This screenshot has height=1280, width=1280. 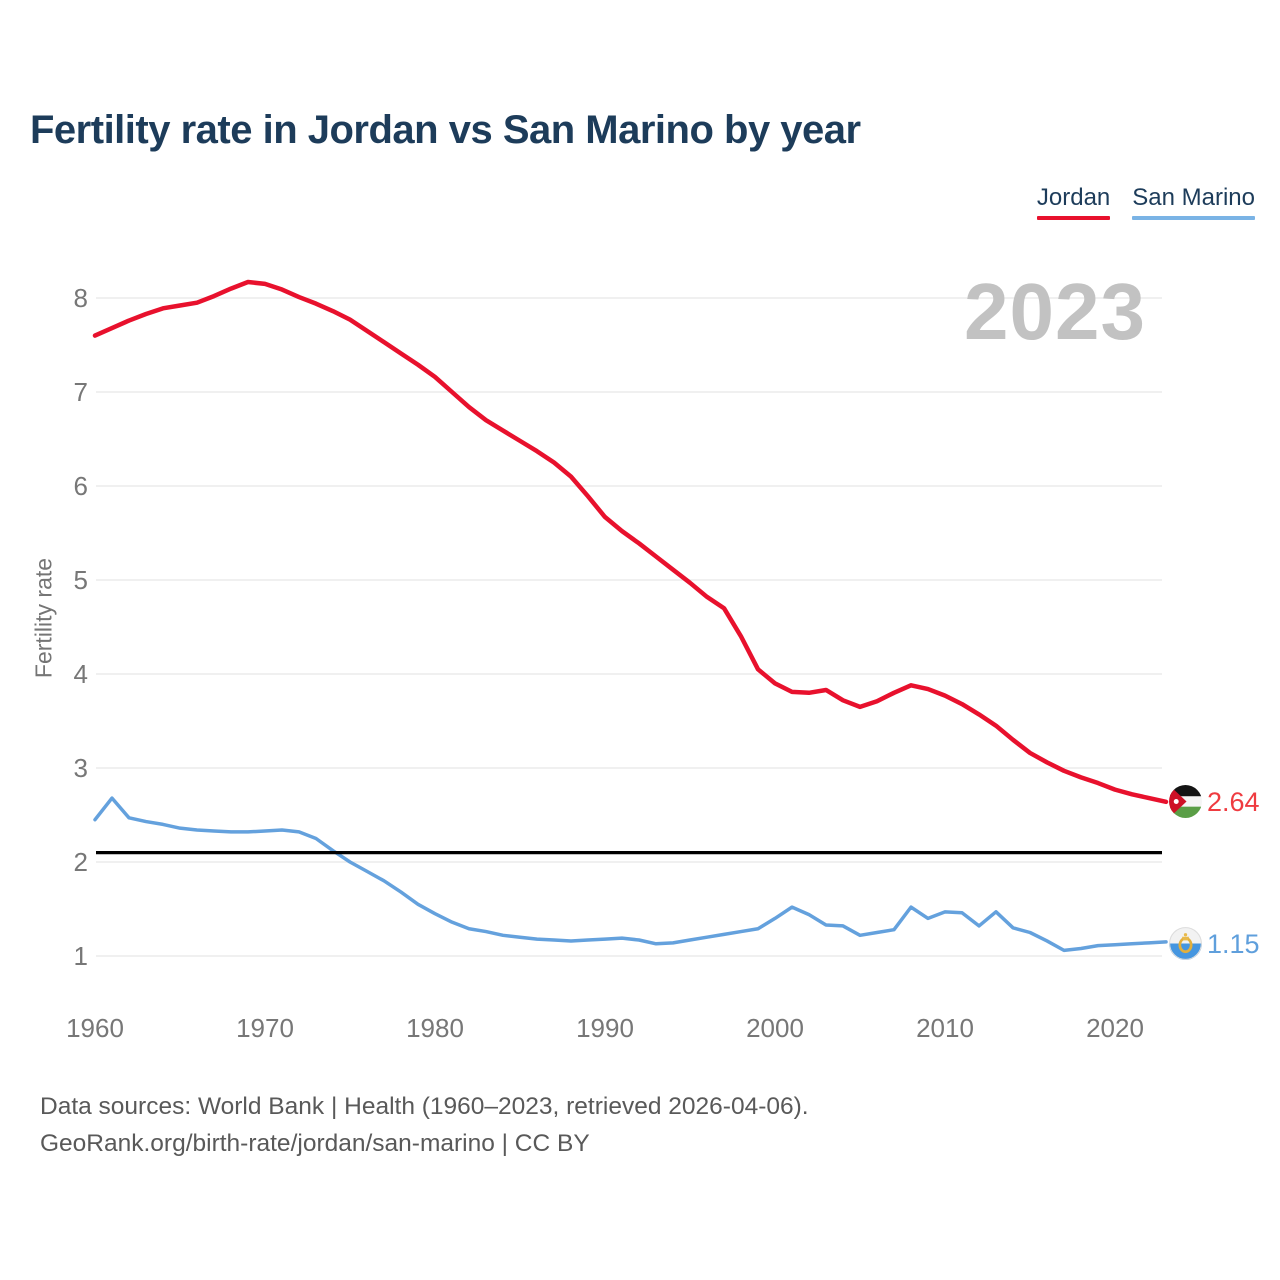 What do you see at coordinates (1233, 802) in the screenshot?
I see `jordan-end-value: 2.64` at bounding box center [1233, 802].